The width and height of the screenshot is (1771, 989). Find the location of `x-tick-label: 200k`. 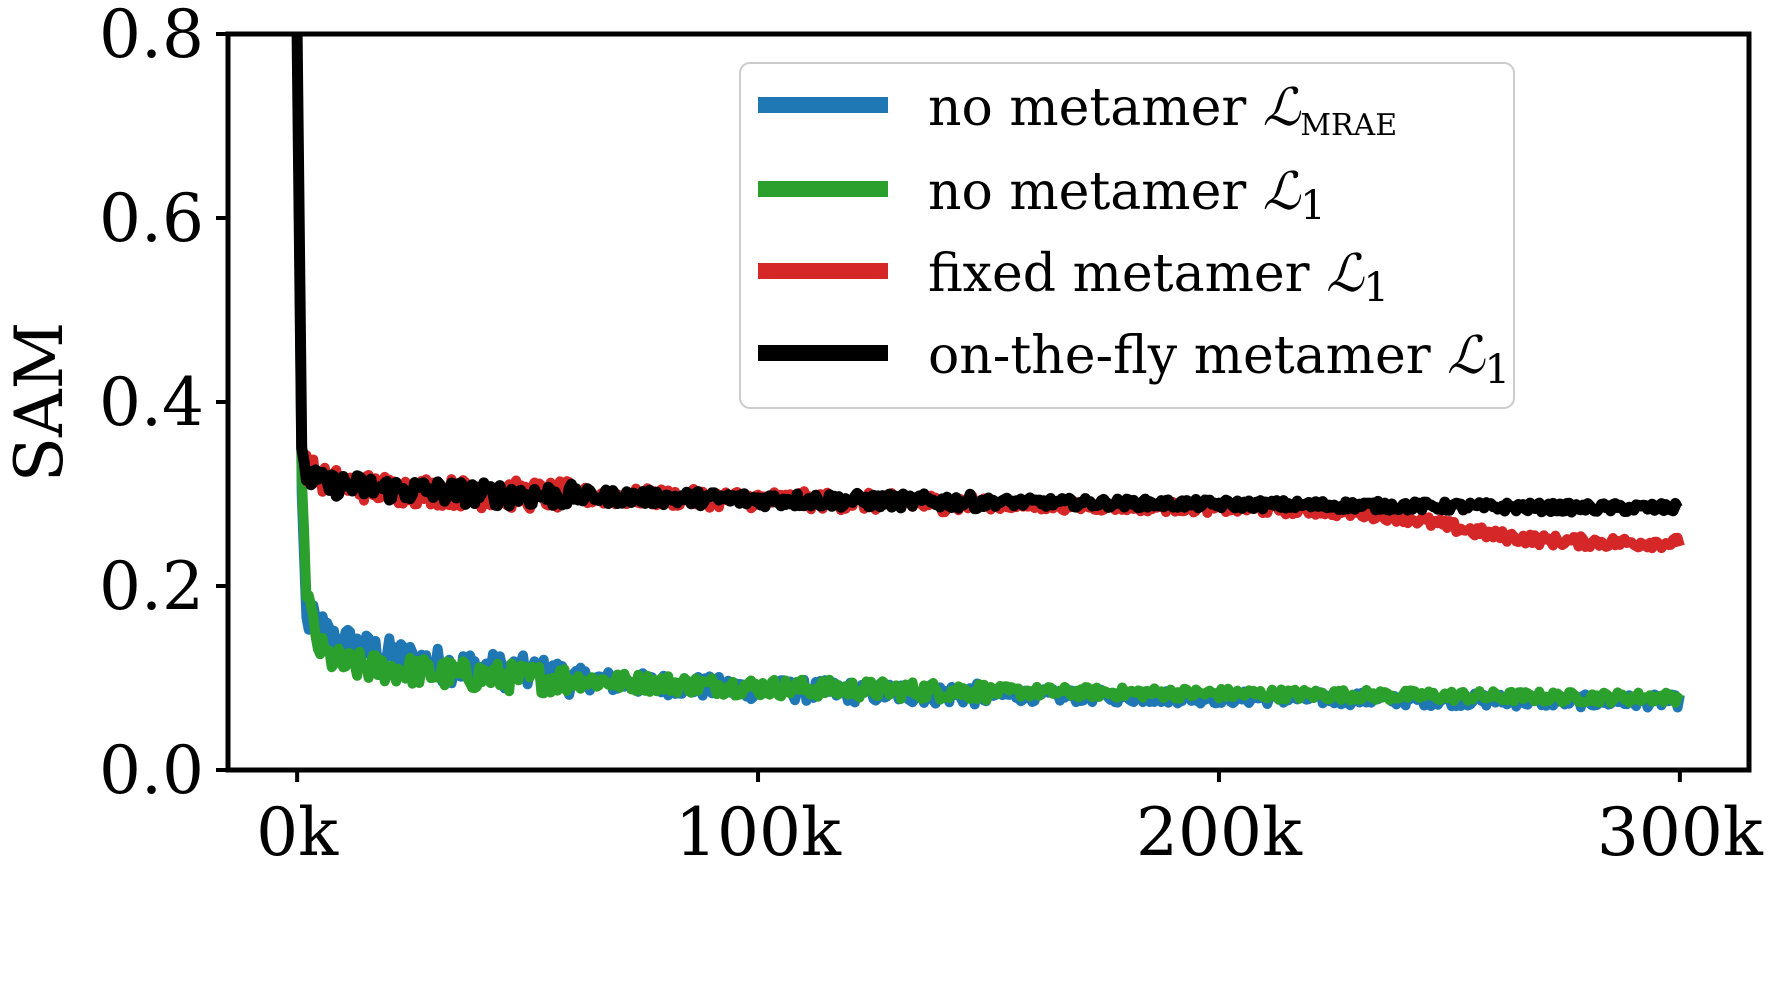

x-tick-label: 200k is located at coordinates (1219, 832).